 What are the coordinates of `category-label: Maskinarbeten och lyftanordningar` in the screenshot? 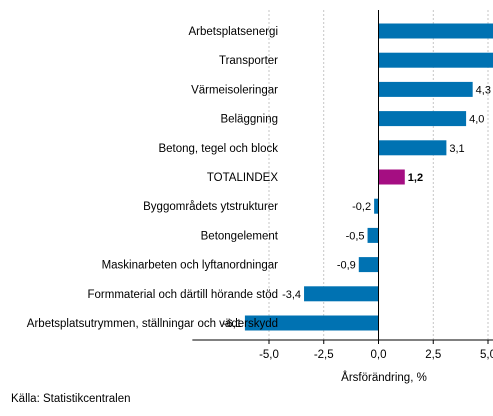 It's located at (190, 266).